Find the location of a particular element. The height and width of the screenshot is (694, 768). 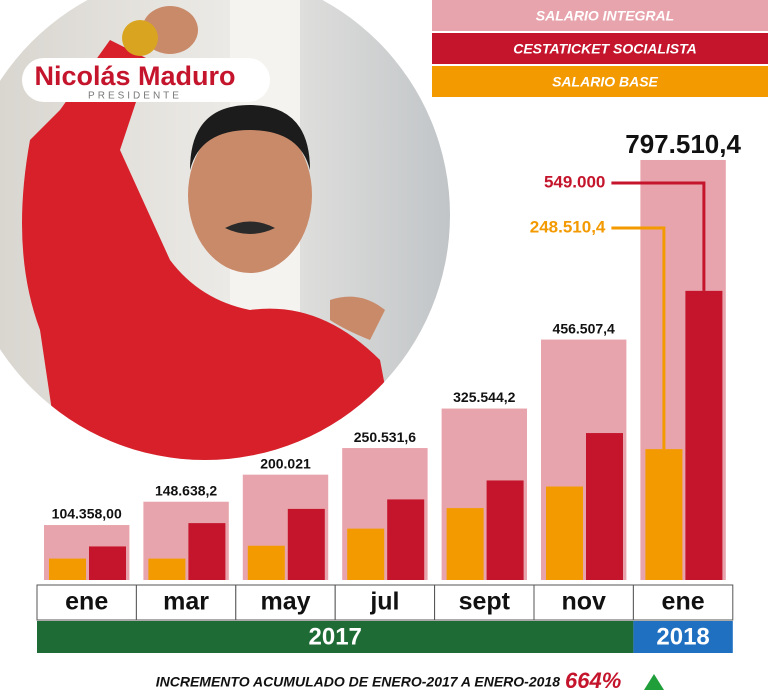

year-label: 2018 is located at coordinates (682, 636).